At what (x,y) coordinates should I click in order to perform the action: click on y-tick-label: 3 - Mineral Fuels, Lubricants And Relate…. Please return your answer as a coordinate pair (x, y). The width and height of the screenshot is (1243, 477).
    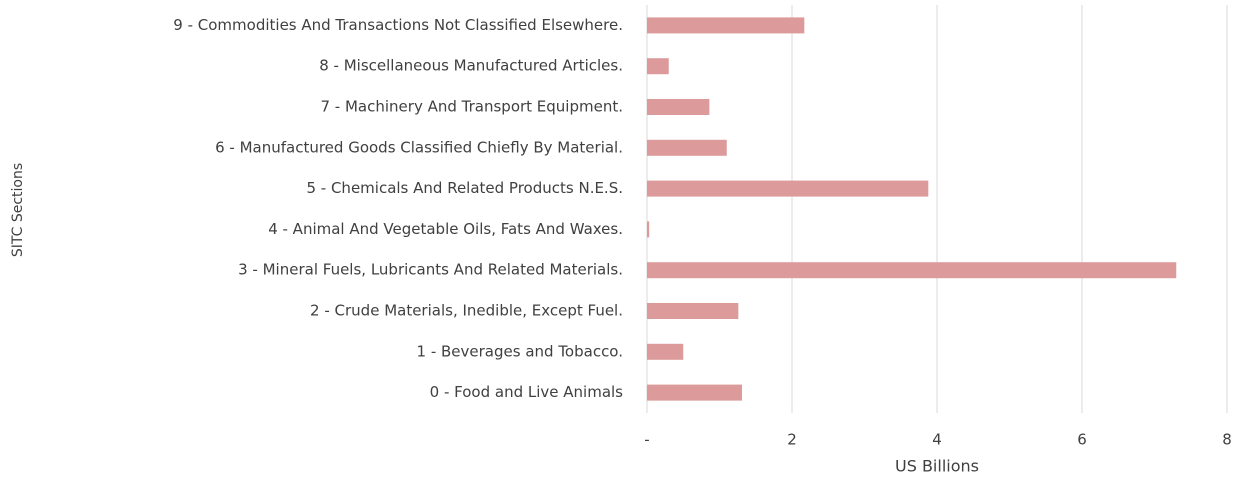
    Looking at the image, I should click on (430, 270).